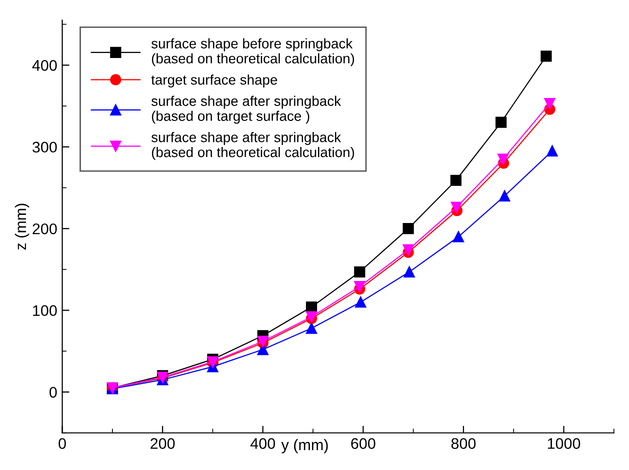 Image resolution: width=629 pixels, height=470 pixels. I want to click on y-axis-title: z (mm), so click(22, 227).